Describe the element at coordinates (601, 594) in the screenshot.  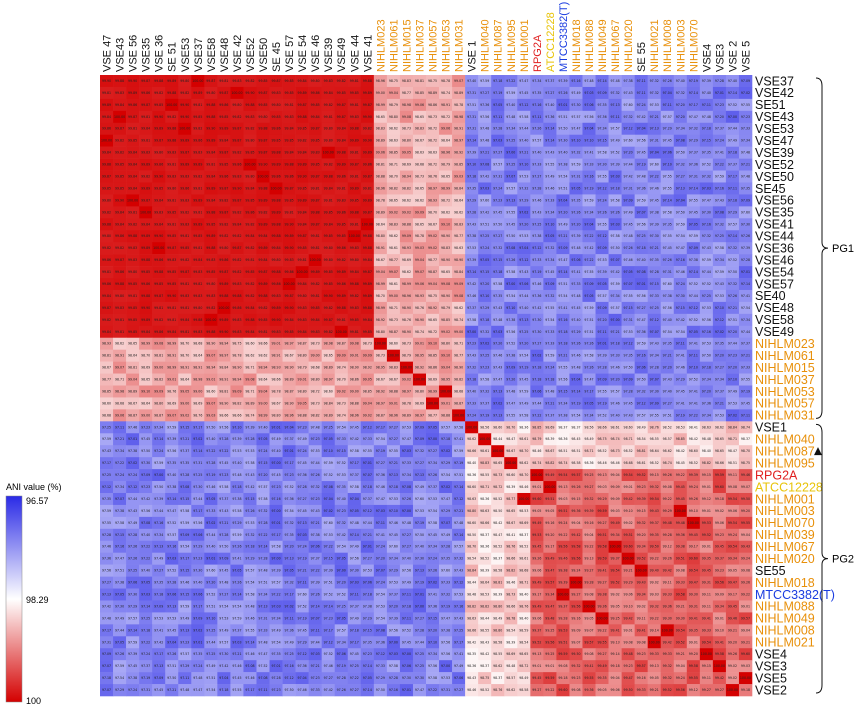
I see `cell-value-label: 99.38` at that location.